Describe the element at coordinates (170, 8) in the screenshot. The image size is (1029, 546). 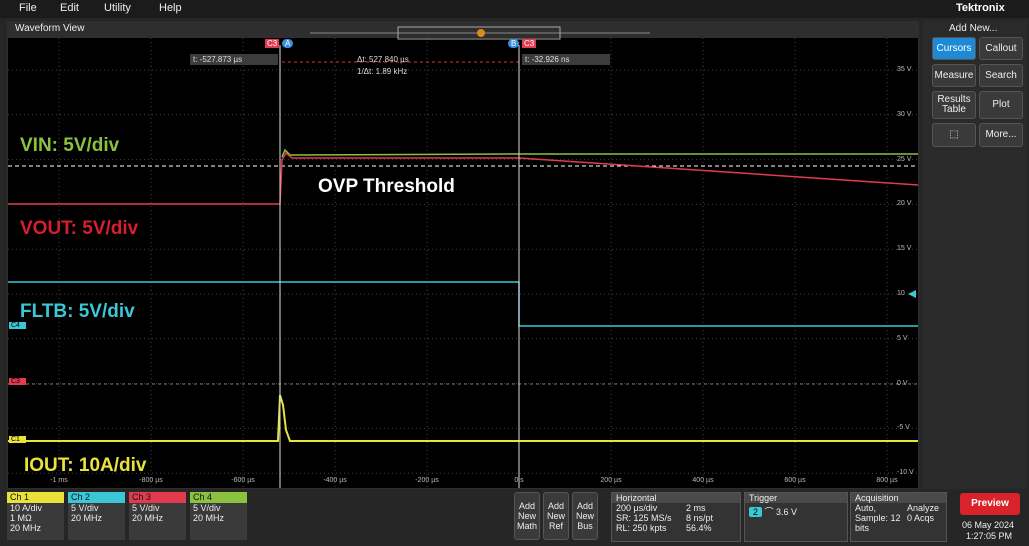
I see `menu-item: Help` at that location.